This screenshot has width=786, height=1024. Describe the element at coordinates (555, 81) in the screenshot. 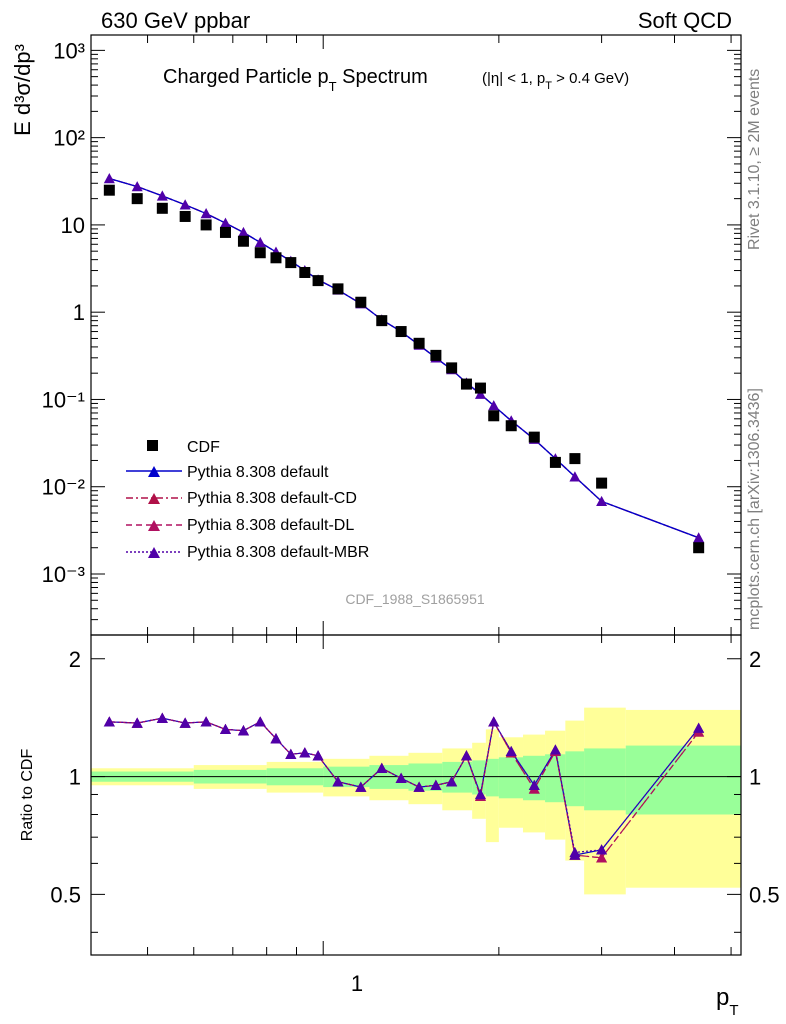

I see `chart-title-cut: (|η| < 1, pT > 0.4 GeV)` at that location.